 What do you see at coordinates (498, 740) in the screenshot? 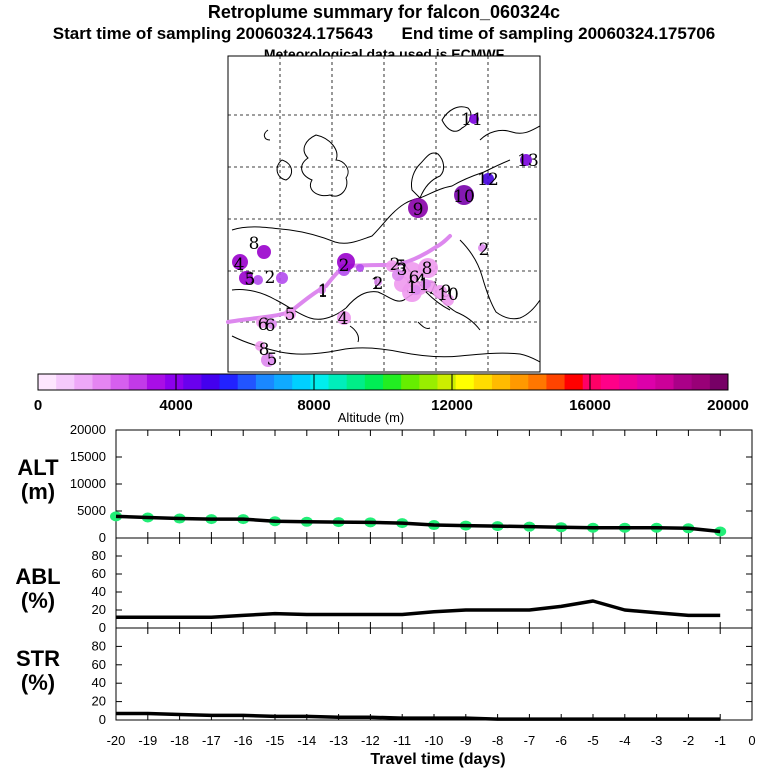
I see `x-tick-label: -8` at bounding box center [498, 740].